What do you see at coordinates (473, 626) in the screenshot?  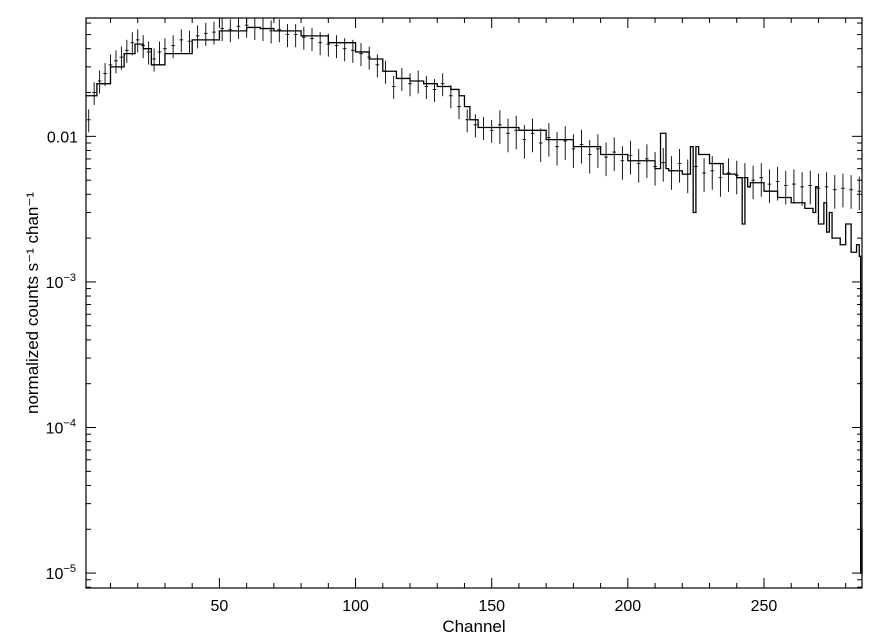 I see `x-axis-label: Channel` at bounding box center [473, 626].